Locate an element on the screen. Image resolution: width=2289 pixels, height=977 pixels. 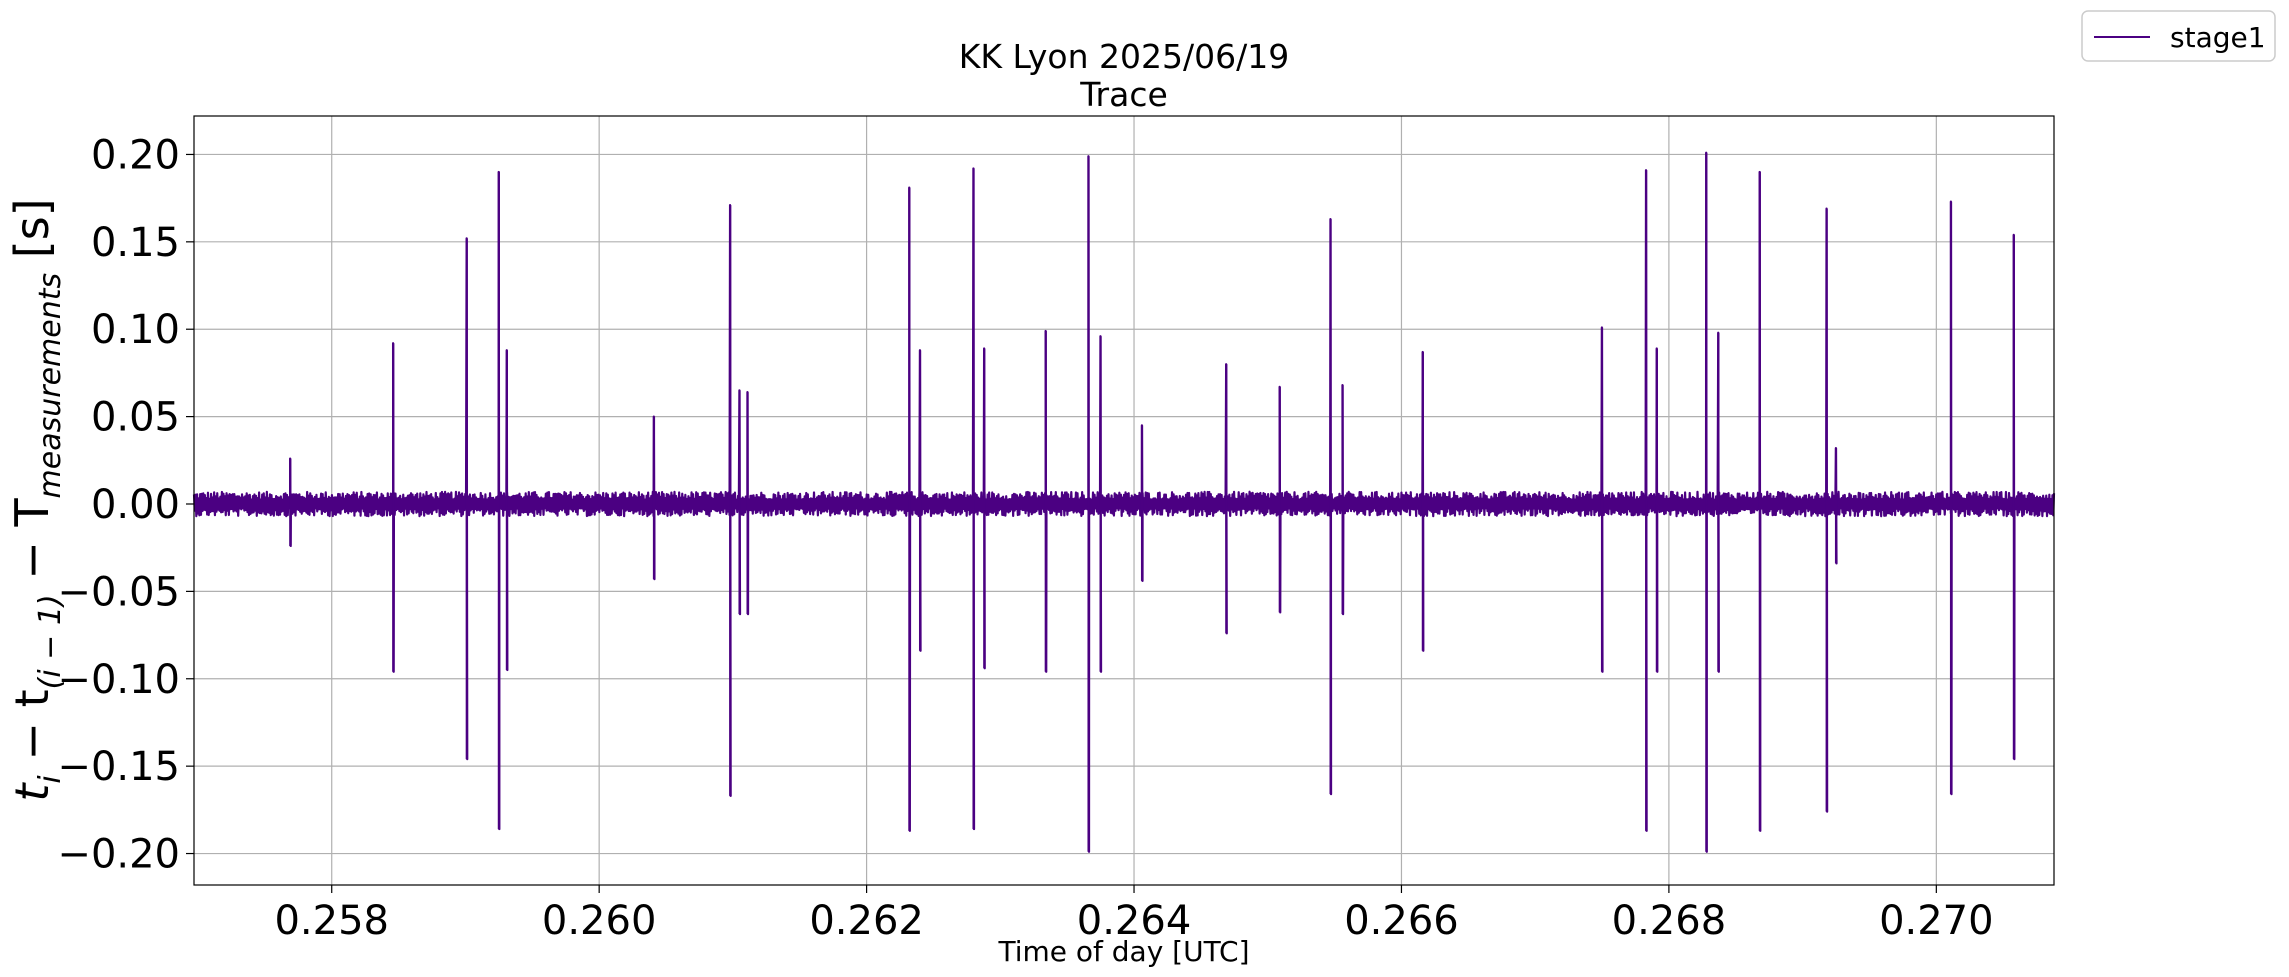
x-axis: 0.258 0.260 0.262 0.264 0.266 0.268 0.270 is located at coordinates (1134, 914).